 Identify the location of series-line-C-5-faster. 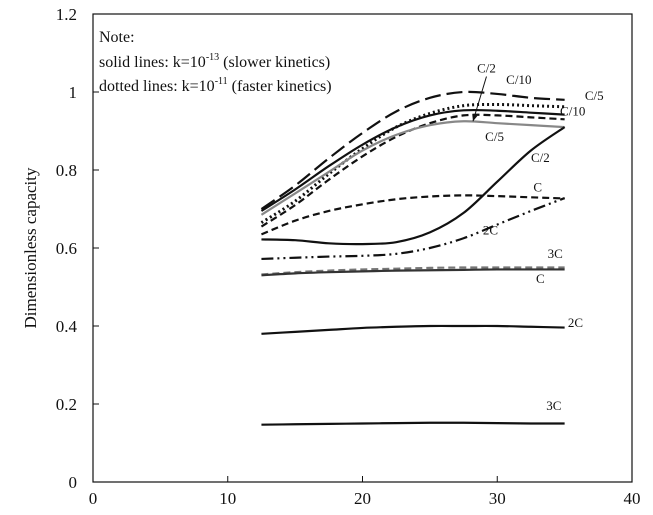
(412, 163).